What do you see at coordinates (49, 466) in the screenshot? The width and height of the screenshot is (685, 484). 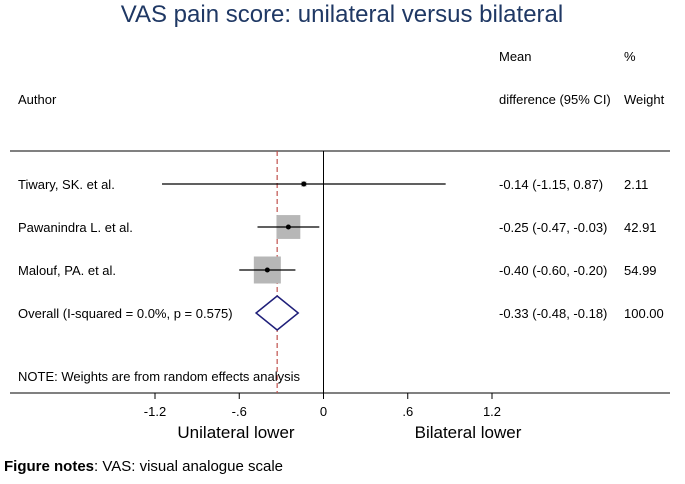 I see `figure-notes-label: Figure notes` at bounding box center [49, 466].